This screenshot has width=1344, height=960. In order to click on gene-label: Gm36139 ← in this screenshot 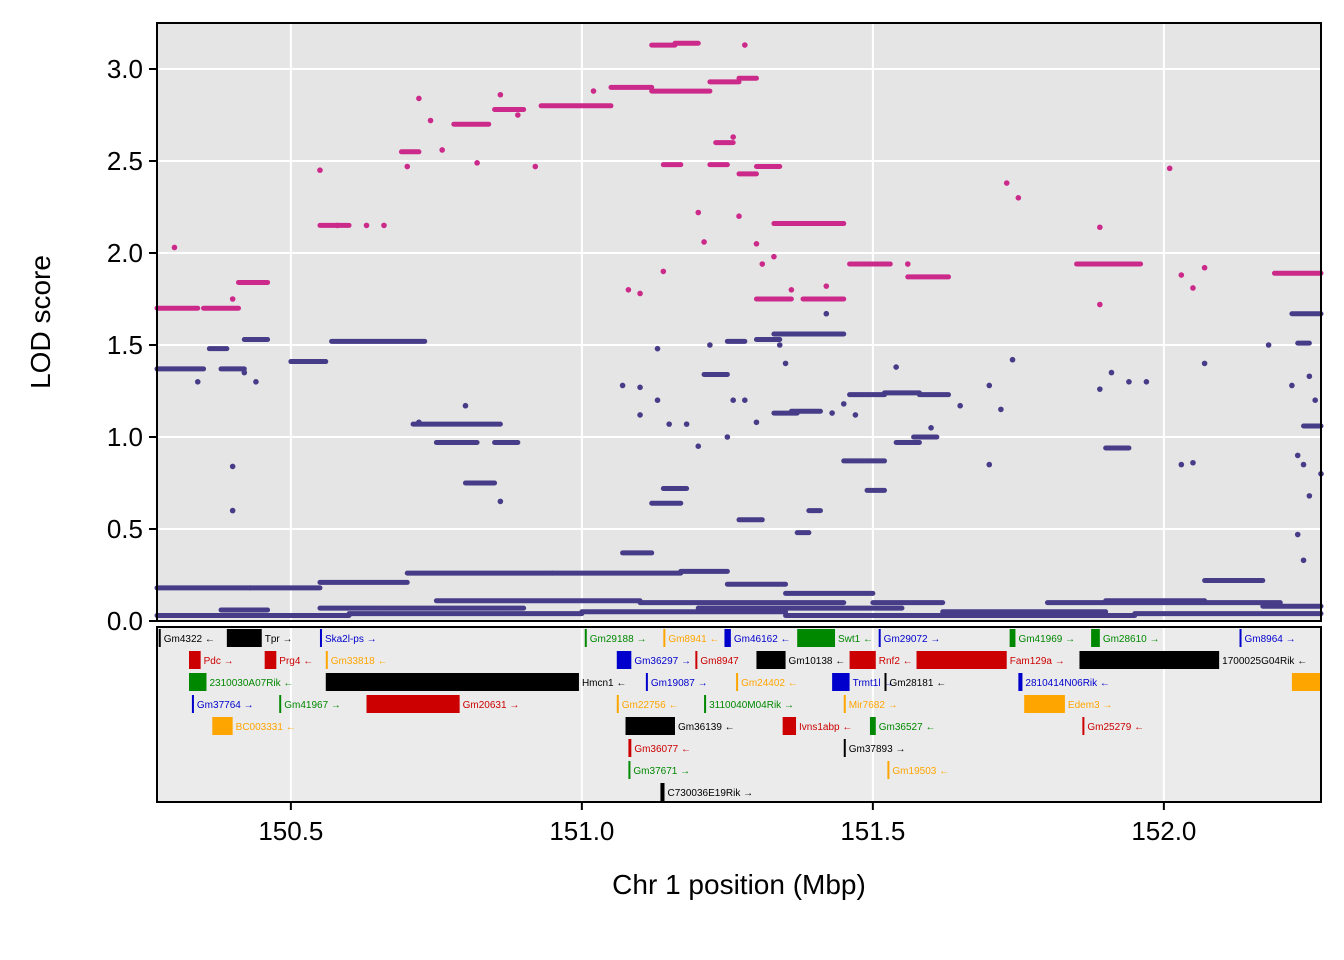, I will do `click(706, 727)`.